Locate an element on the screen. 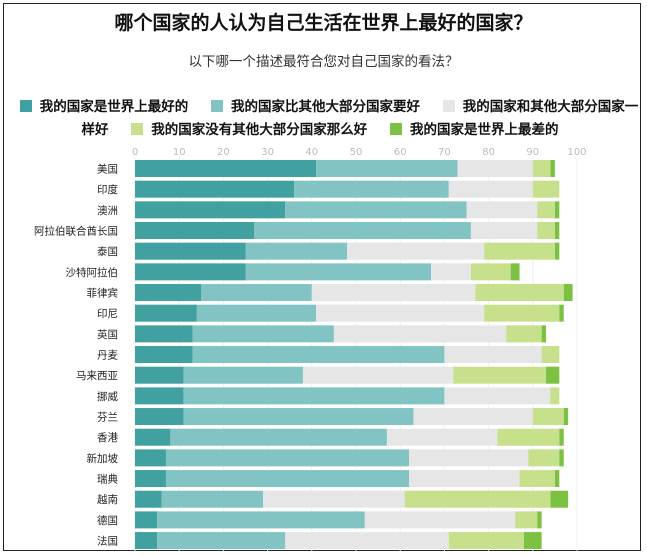 This screenshot has height=556, width=647. legend-label: 我的国家比其他大部分国家要好 is located at coordinates (325, 107).